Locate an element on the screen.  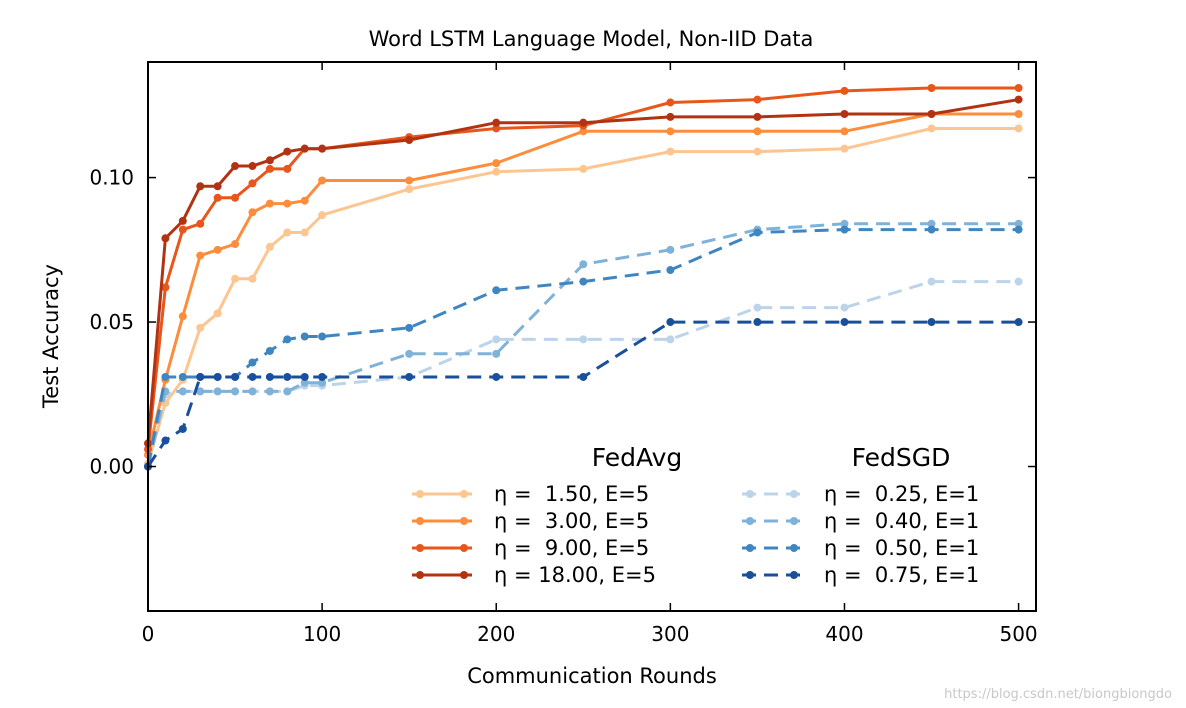
watermark: https://blog.csdn.net/biongbiongdo is located at coordinates (1058, 694).